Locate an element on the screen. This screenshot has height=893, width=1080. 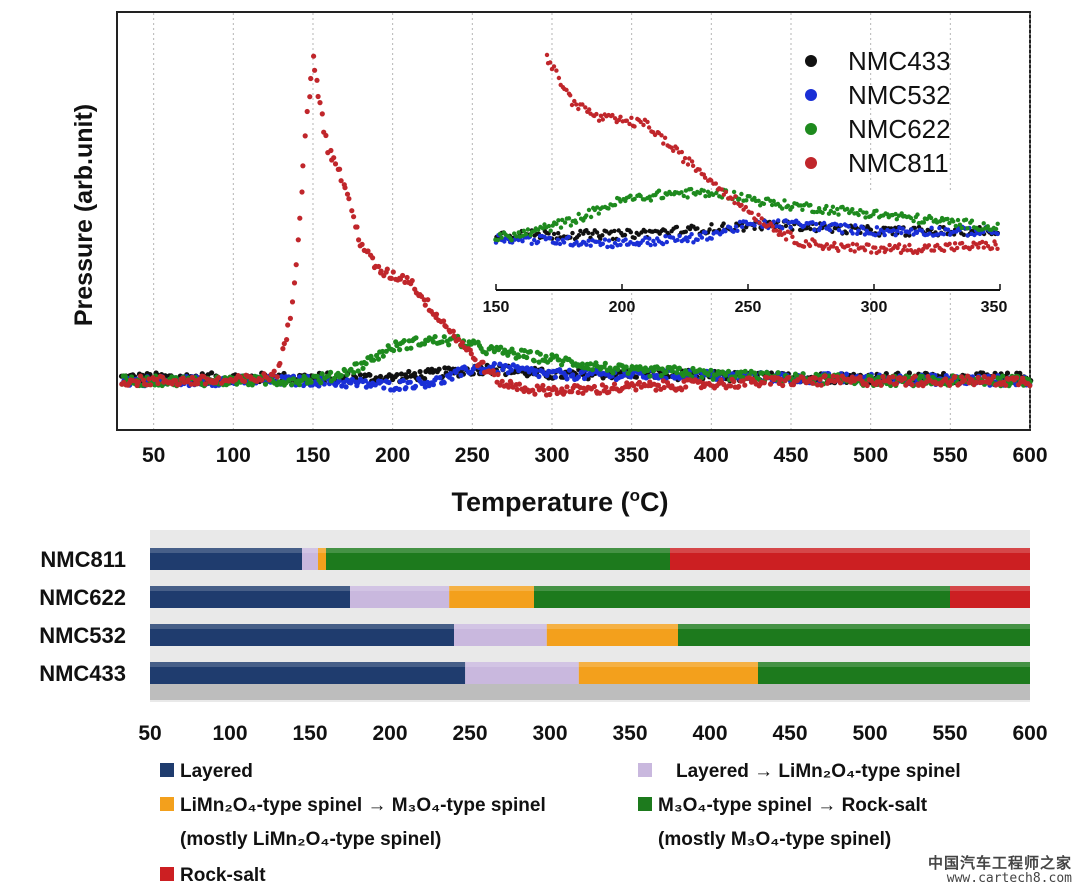
category-label-nmc811: NMC811 is located at coordinates (83, 559).